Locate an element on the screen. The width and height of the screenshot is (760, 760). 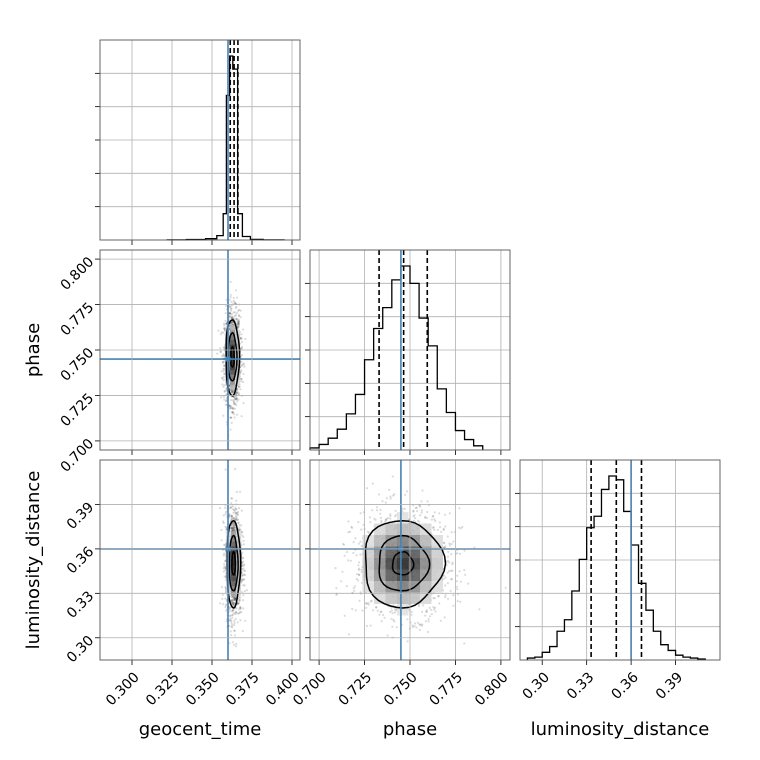
ytick-label-phase: 0.800 is located at coordinates (78, 274).